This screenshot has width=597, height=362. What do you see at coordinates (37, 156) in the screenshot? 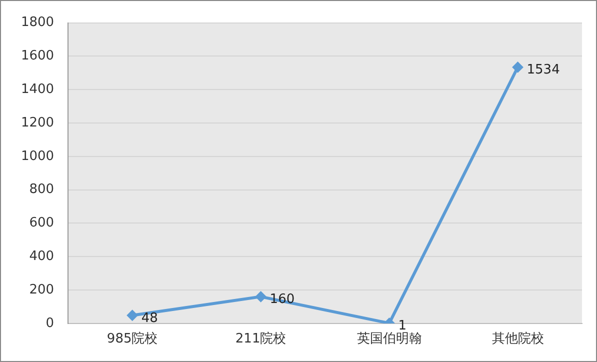
I see `y-tick-label: 1000` at bounding box center [37, 156].